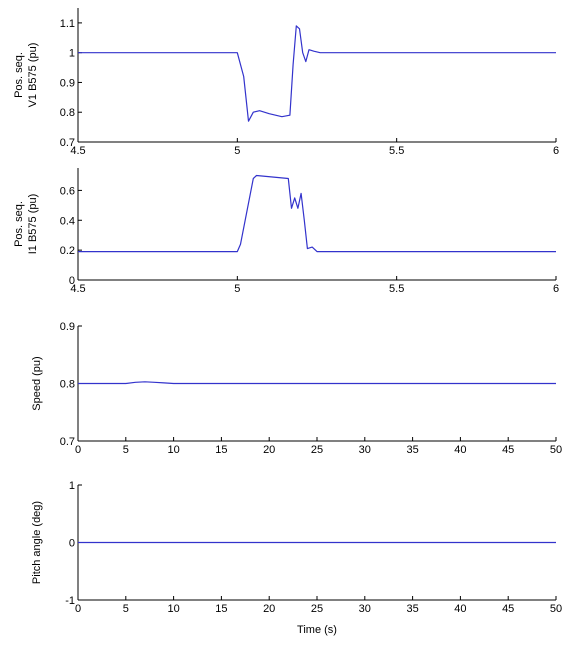 Image resolution: width=564 pixels, height=645 pixels. I want to click on y-tick-label: 0.6, so click(67, 191).